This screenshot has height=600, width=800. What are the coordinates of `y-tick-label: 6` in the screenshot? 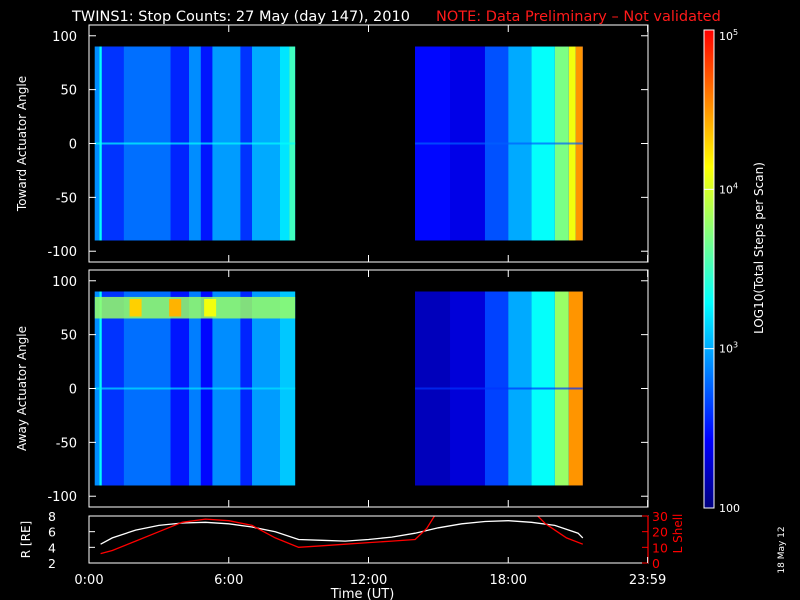 It's located at (52, 532).